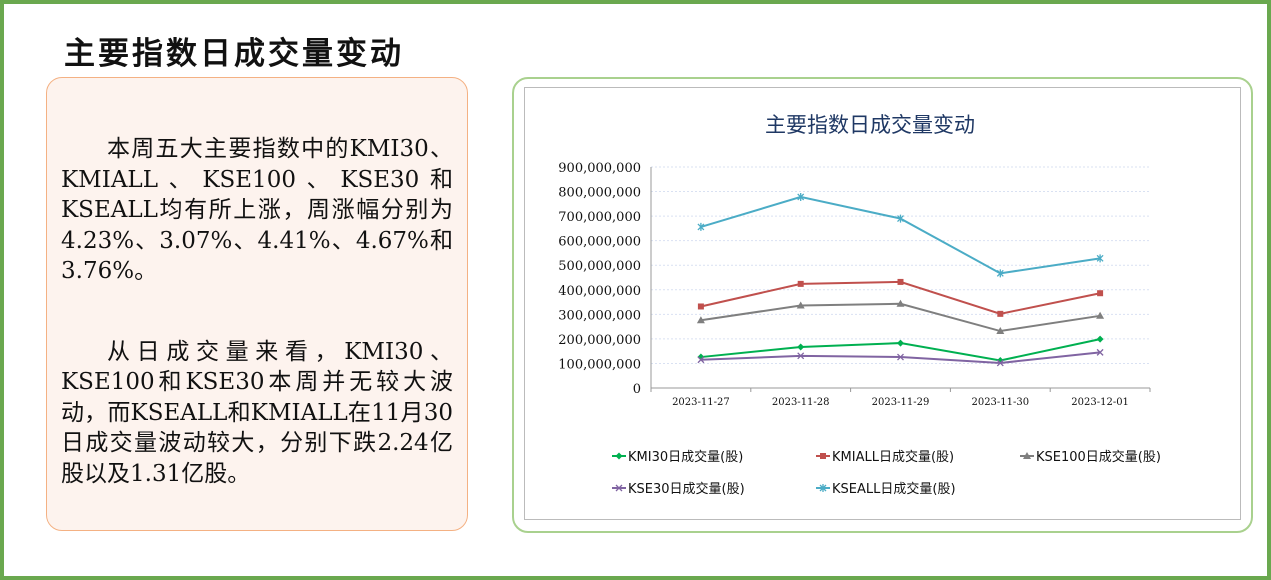 The image size is (1271, 580). What do you see at coordinates (701, 402) in the screenshot?
I see `x-tick-label: 2023-11-27` at bounding box center [701, 402].